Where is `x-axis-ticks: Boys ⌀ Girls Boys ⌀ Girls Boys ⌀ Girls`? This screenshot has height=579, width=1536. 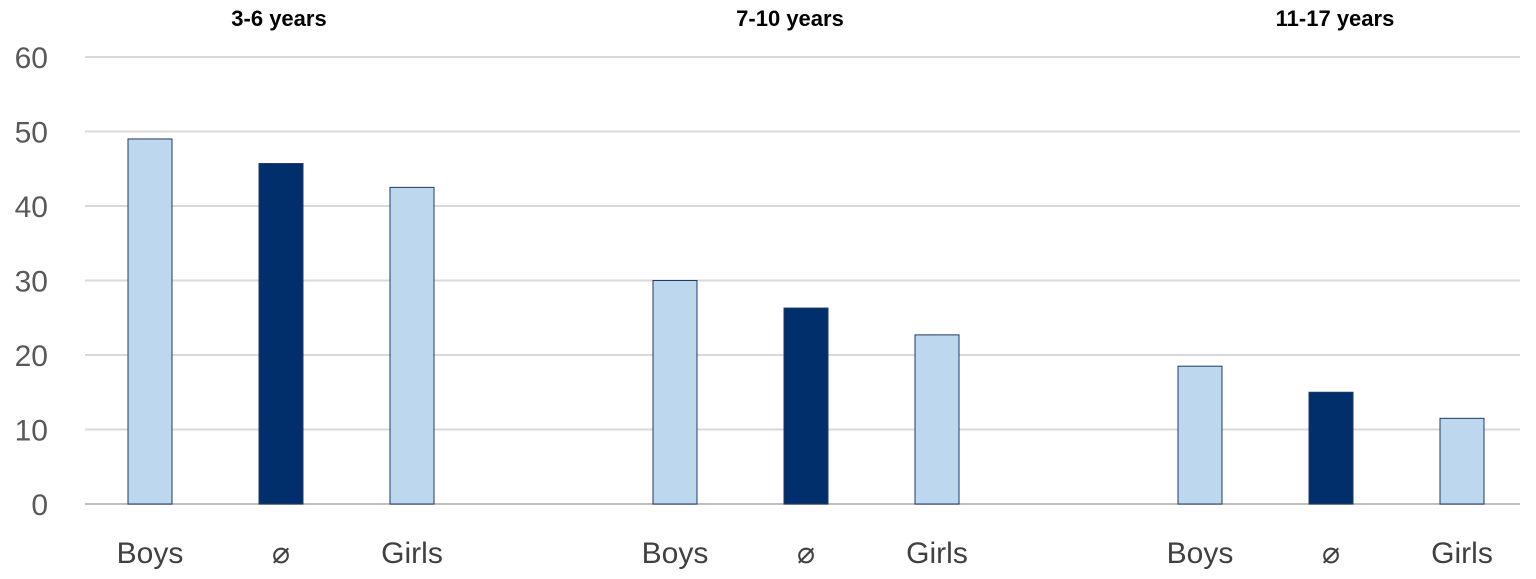
x-axis-ticks: Boys ⌀ Girls Boys ⌀ Girls Boys ⌀ Girls is located at coordinates (805, 553).